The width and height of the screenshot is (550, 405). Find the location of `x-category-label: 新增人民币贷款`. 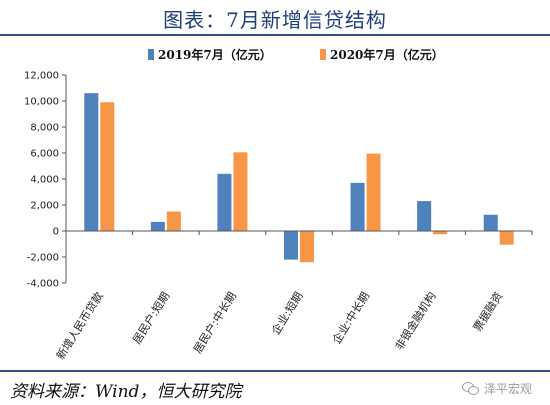

x-category-label: 新增人民币贷款 is located at coordinates (79, 325).